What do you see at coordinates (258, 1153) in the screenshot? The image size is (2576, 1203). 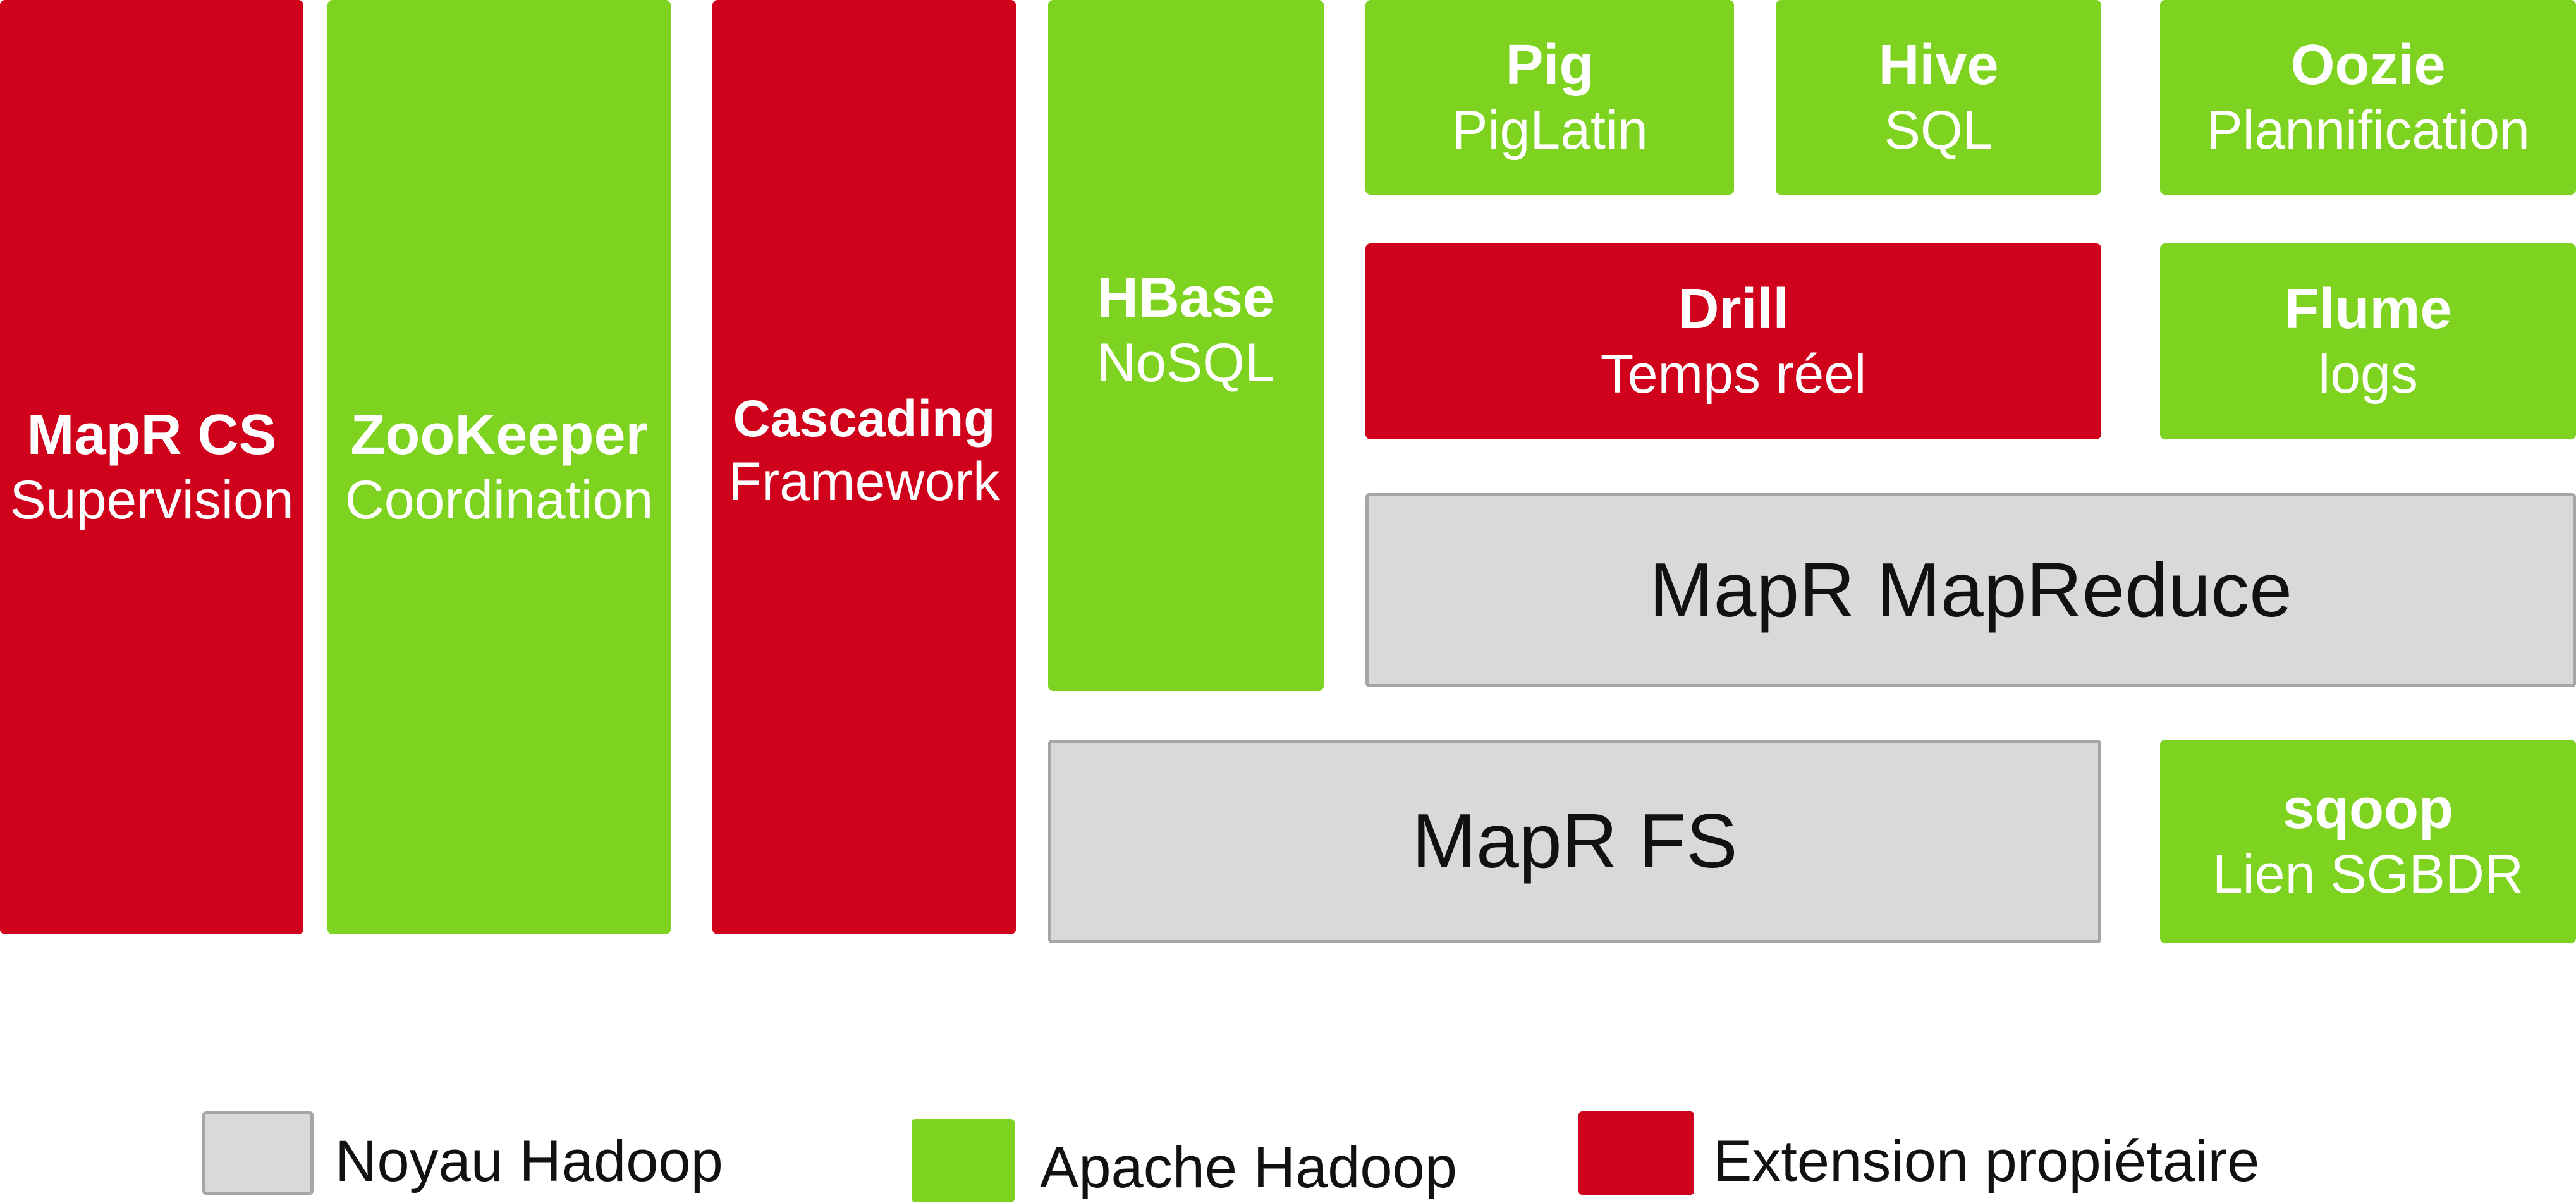 I see `legend-swatch-noyau` at bounding box center [258, 1153].